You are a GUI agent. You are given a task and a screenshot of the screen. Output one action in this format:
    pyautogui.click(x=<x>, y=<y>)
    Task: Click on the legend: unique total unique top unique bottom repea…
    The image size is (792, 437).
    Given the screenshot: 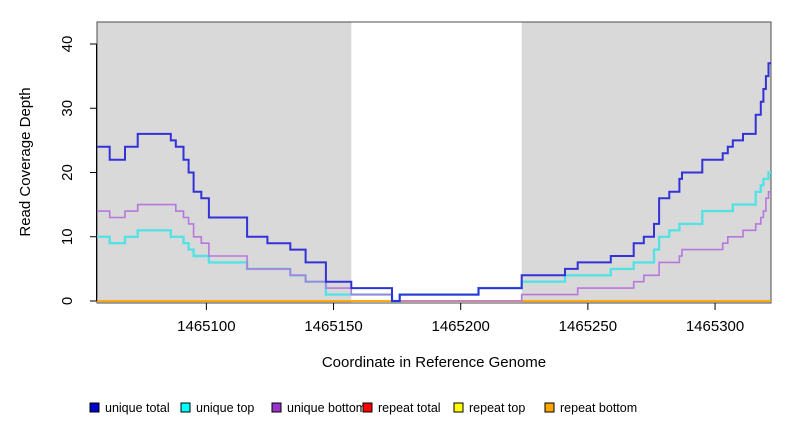 What is the action you would take?
    pyautogui.click(x=363, y=408)
    